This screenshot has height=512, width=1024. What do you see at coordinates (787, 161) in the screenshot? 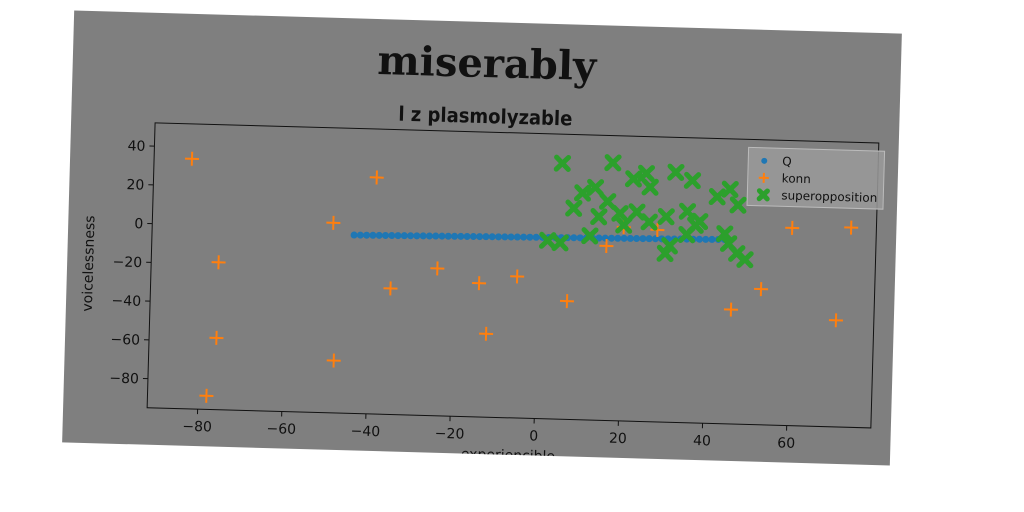
I see `legend-label: Q` at bounding box center [787, 161].